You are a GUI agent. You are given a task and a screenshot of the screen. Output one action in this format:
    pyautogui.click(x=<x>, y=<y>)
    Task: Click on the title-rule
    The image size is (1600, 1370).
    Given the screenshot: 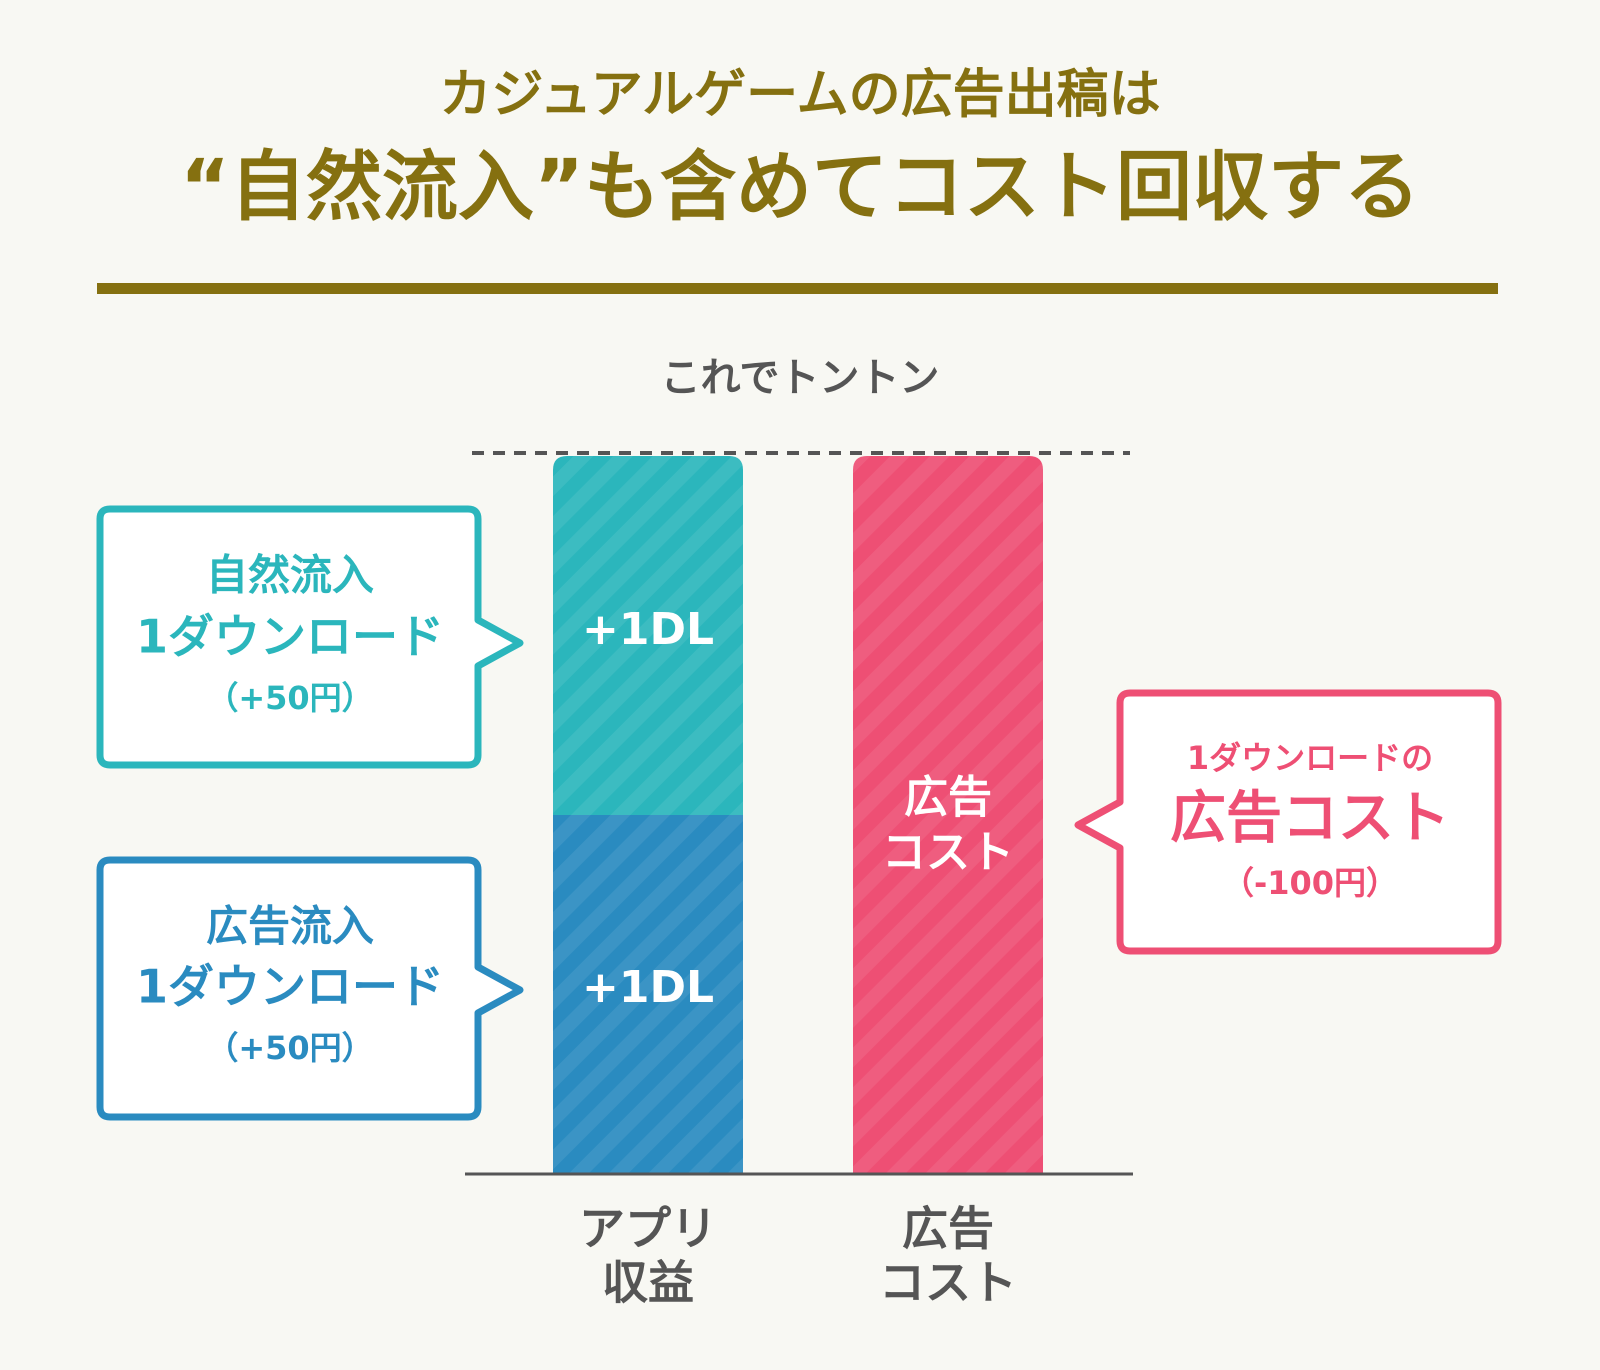 What is the action you would take?
    pyautogui.click(x=797, y=288)
    